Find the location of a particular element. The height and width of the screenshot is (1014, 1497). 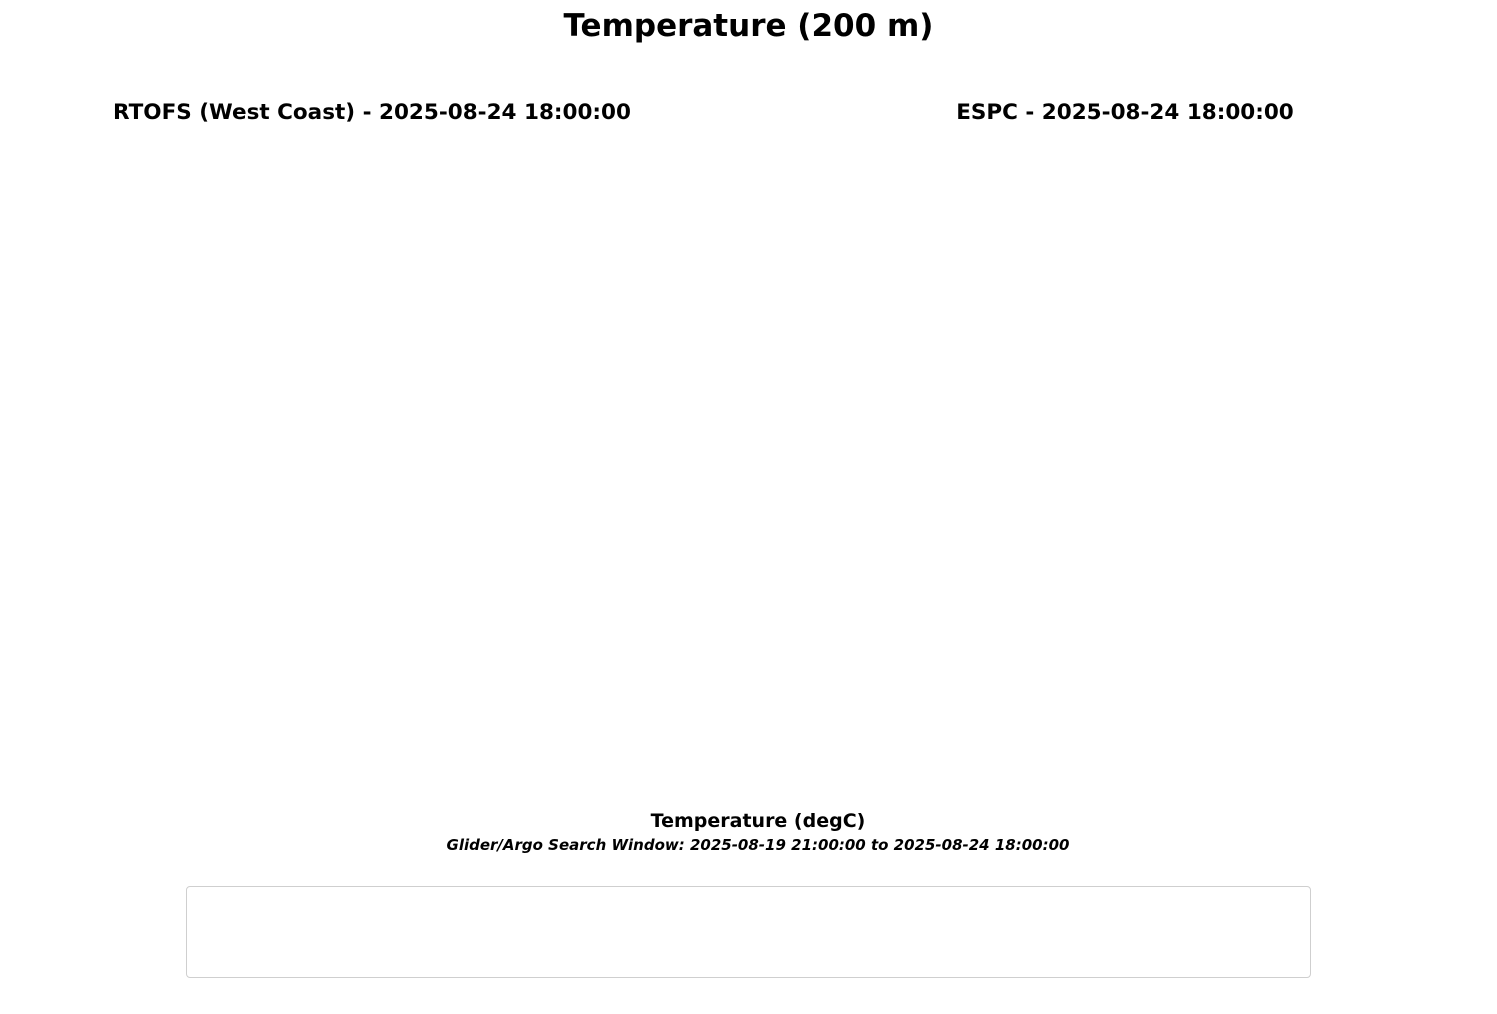

colorbar-tick-labels is located at coordinates (758, 796).